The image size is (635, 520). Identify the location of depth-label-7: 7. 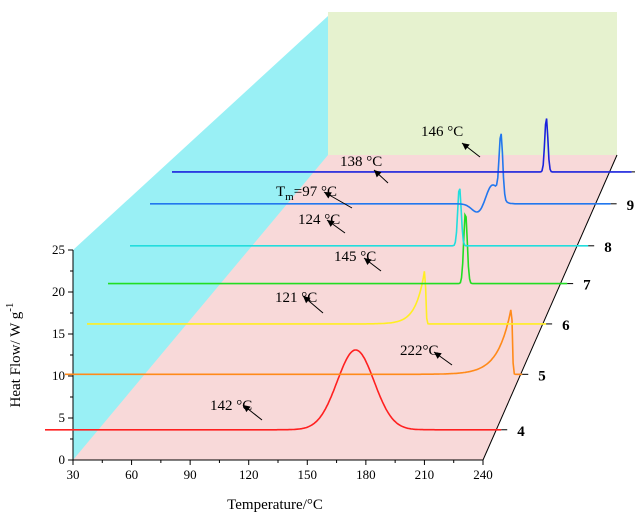
(587, 286).